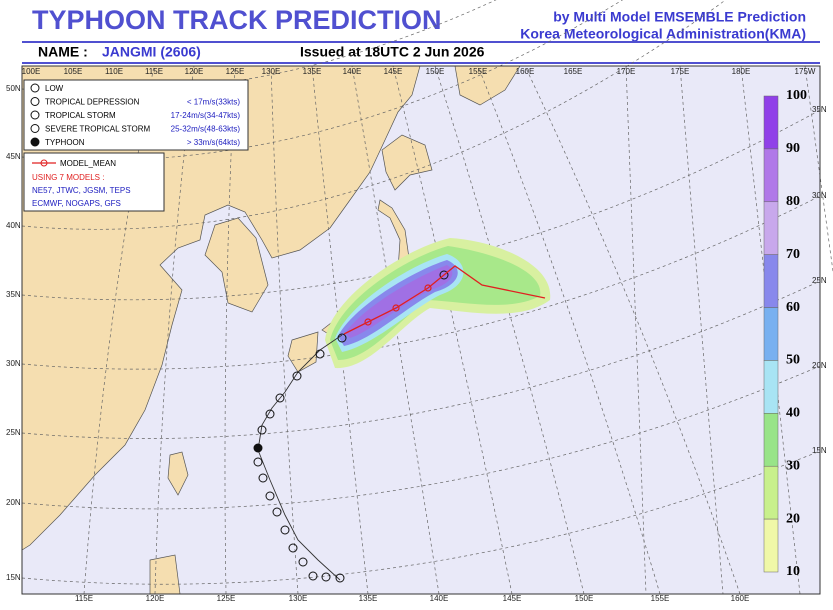 Image resolution: width=833 pixels, height=610 pixels. I want to click on bottom-label: 155E, so click(660, 598).